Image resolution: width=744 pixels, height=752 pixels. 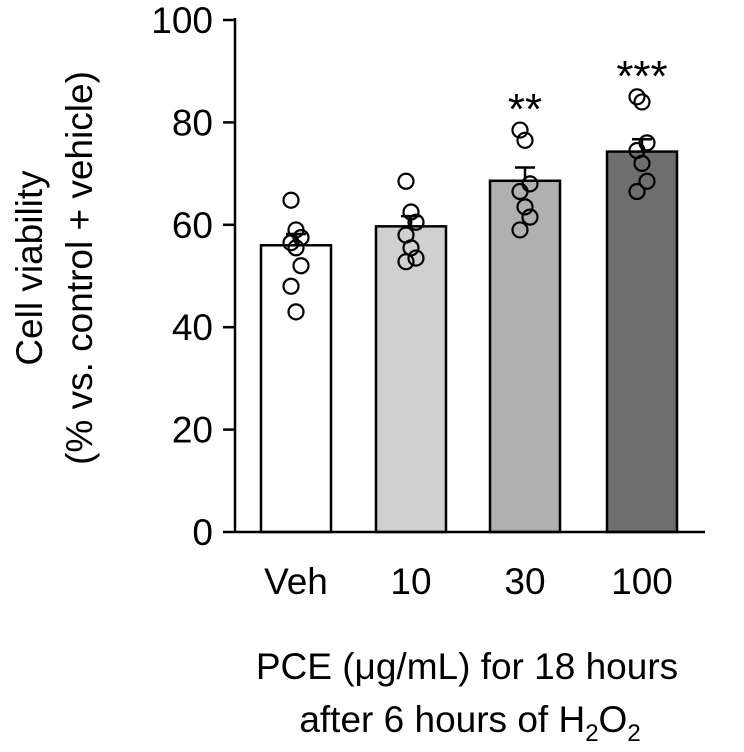 I want to click on category-label-30: 30, so click(x=524, y=581).